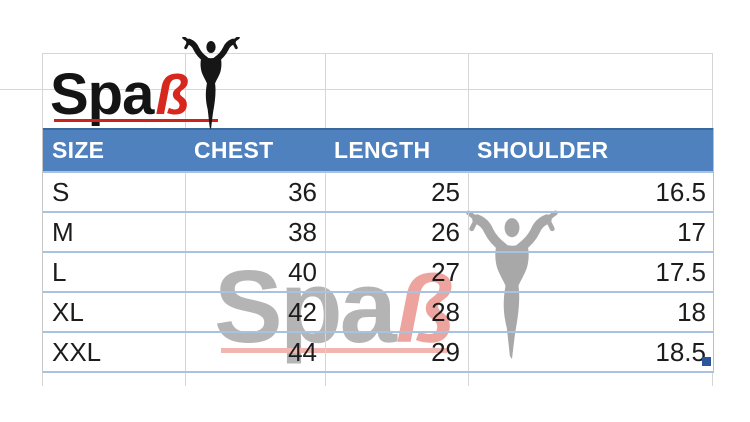 The image size is (750, 422). I want to click on cell-size: XL, so click(114, 312).